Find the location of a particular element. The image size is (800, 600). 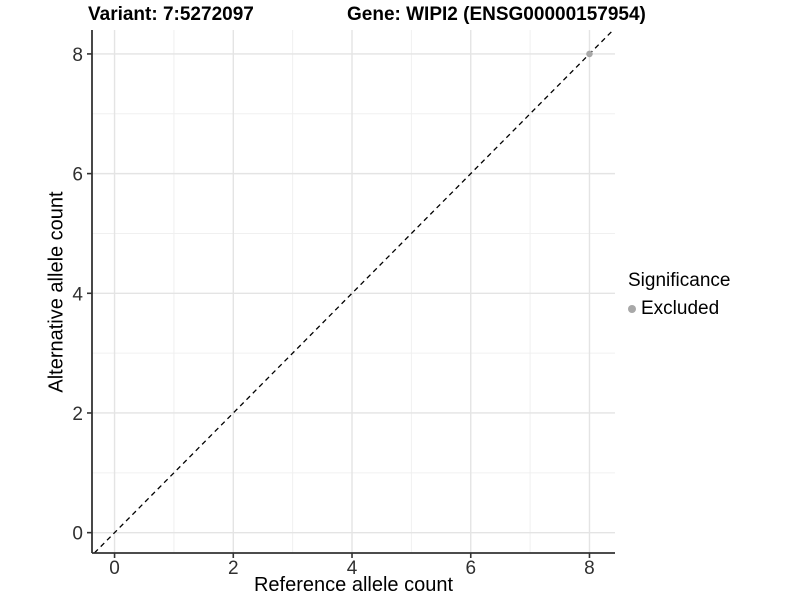

y-tick-label: 2 is located at coordinates (77, 414).